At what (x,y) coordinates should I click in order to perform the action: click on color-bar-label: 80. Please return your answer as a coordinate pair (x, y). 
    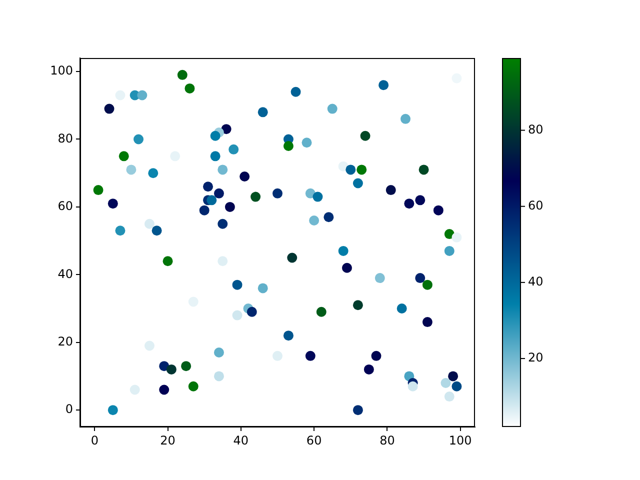
    Looking at the image, I should click on (536, 129).